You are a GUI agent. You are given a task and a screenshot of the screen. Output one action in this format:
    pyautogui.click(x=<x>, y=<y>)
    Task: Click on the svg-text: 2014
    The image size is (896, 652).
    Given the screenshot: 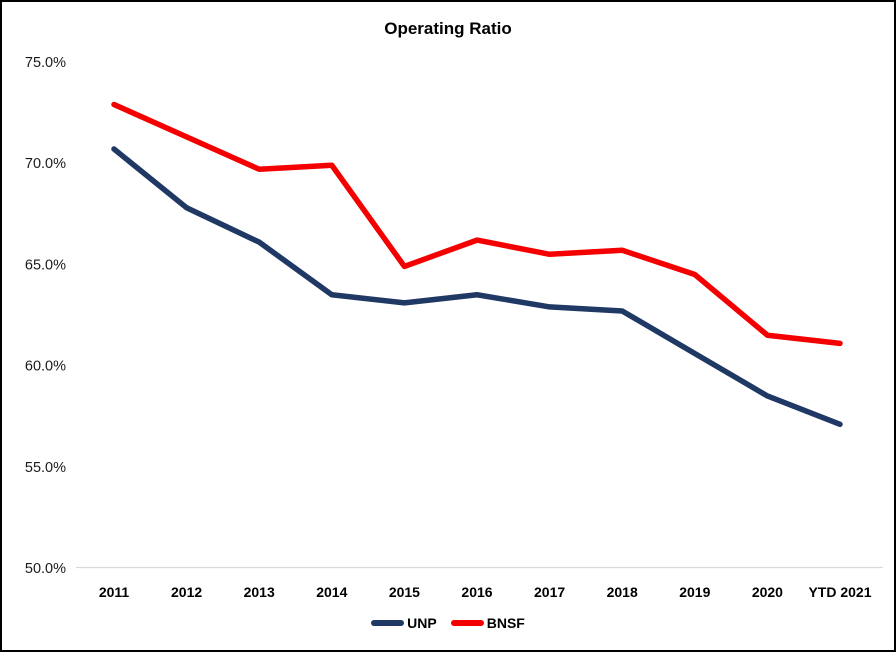 What is the action you would take?
    pyautogui.click(x=331, y=592)
    